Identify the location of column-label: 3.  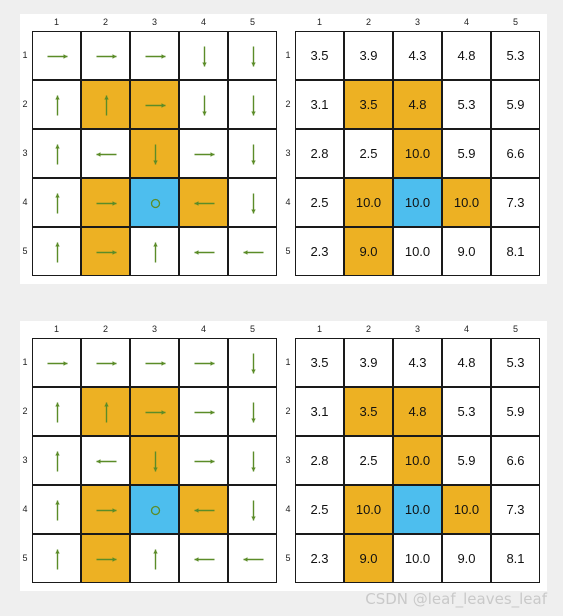
(417, 329).